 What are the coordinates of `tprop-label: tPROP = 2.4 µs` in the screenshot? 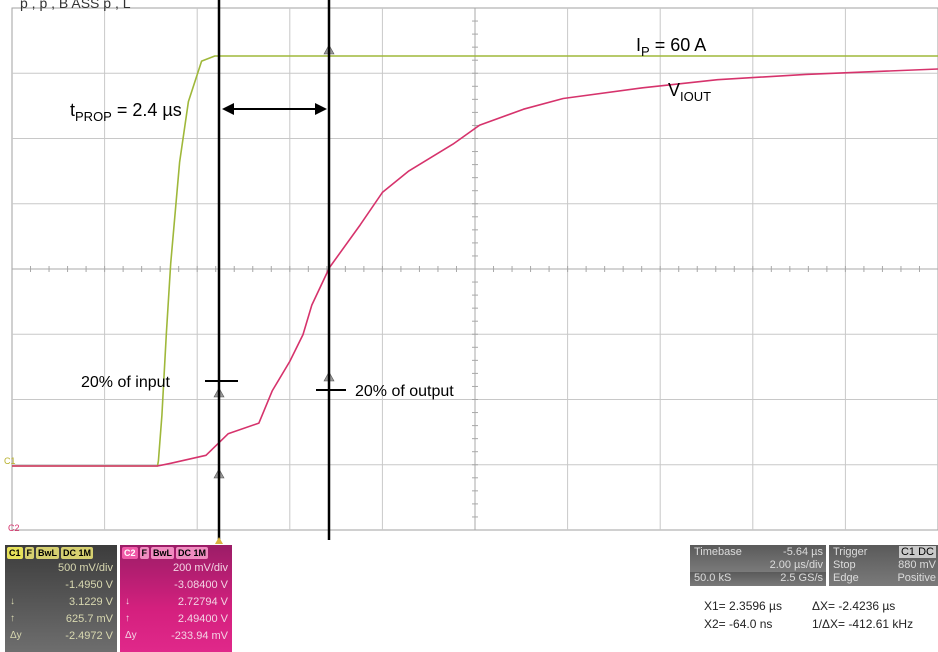 It's located at (126, 112).